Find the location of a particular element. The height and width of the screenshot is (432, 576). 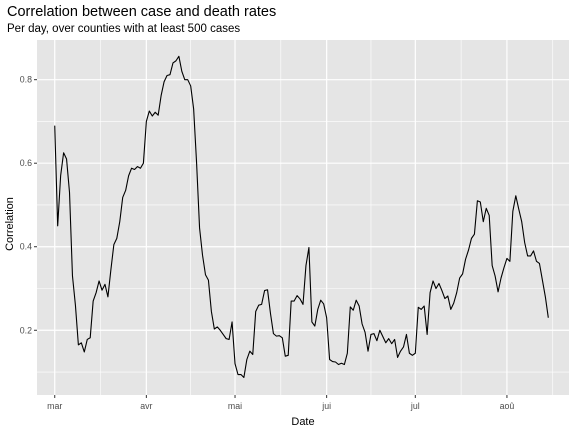

x-tick-label: jul is located at coordinates (415, 406).